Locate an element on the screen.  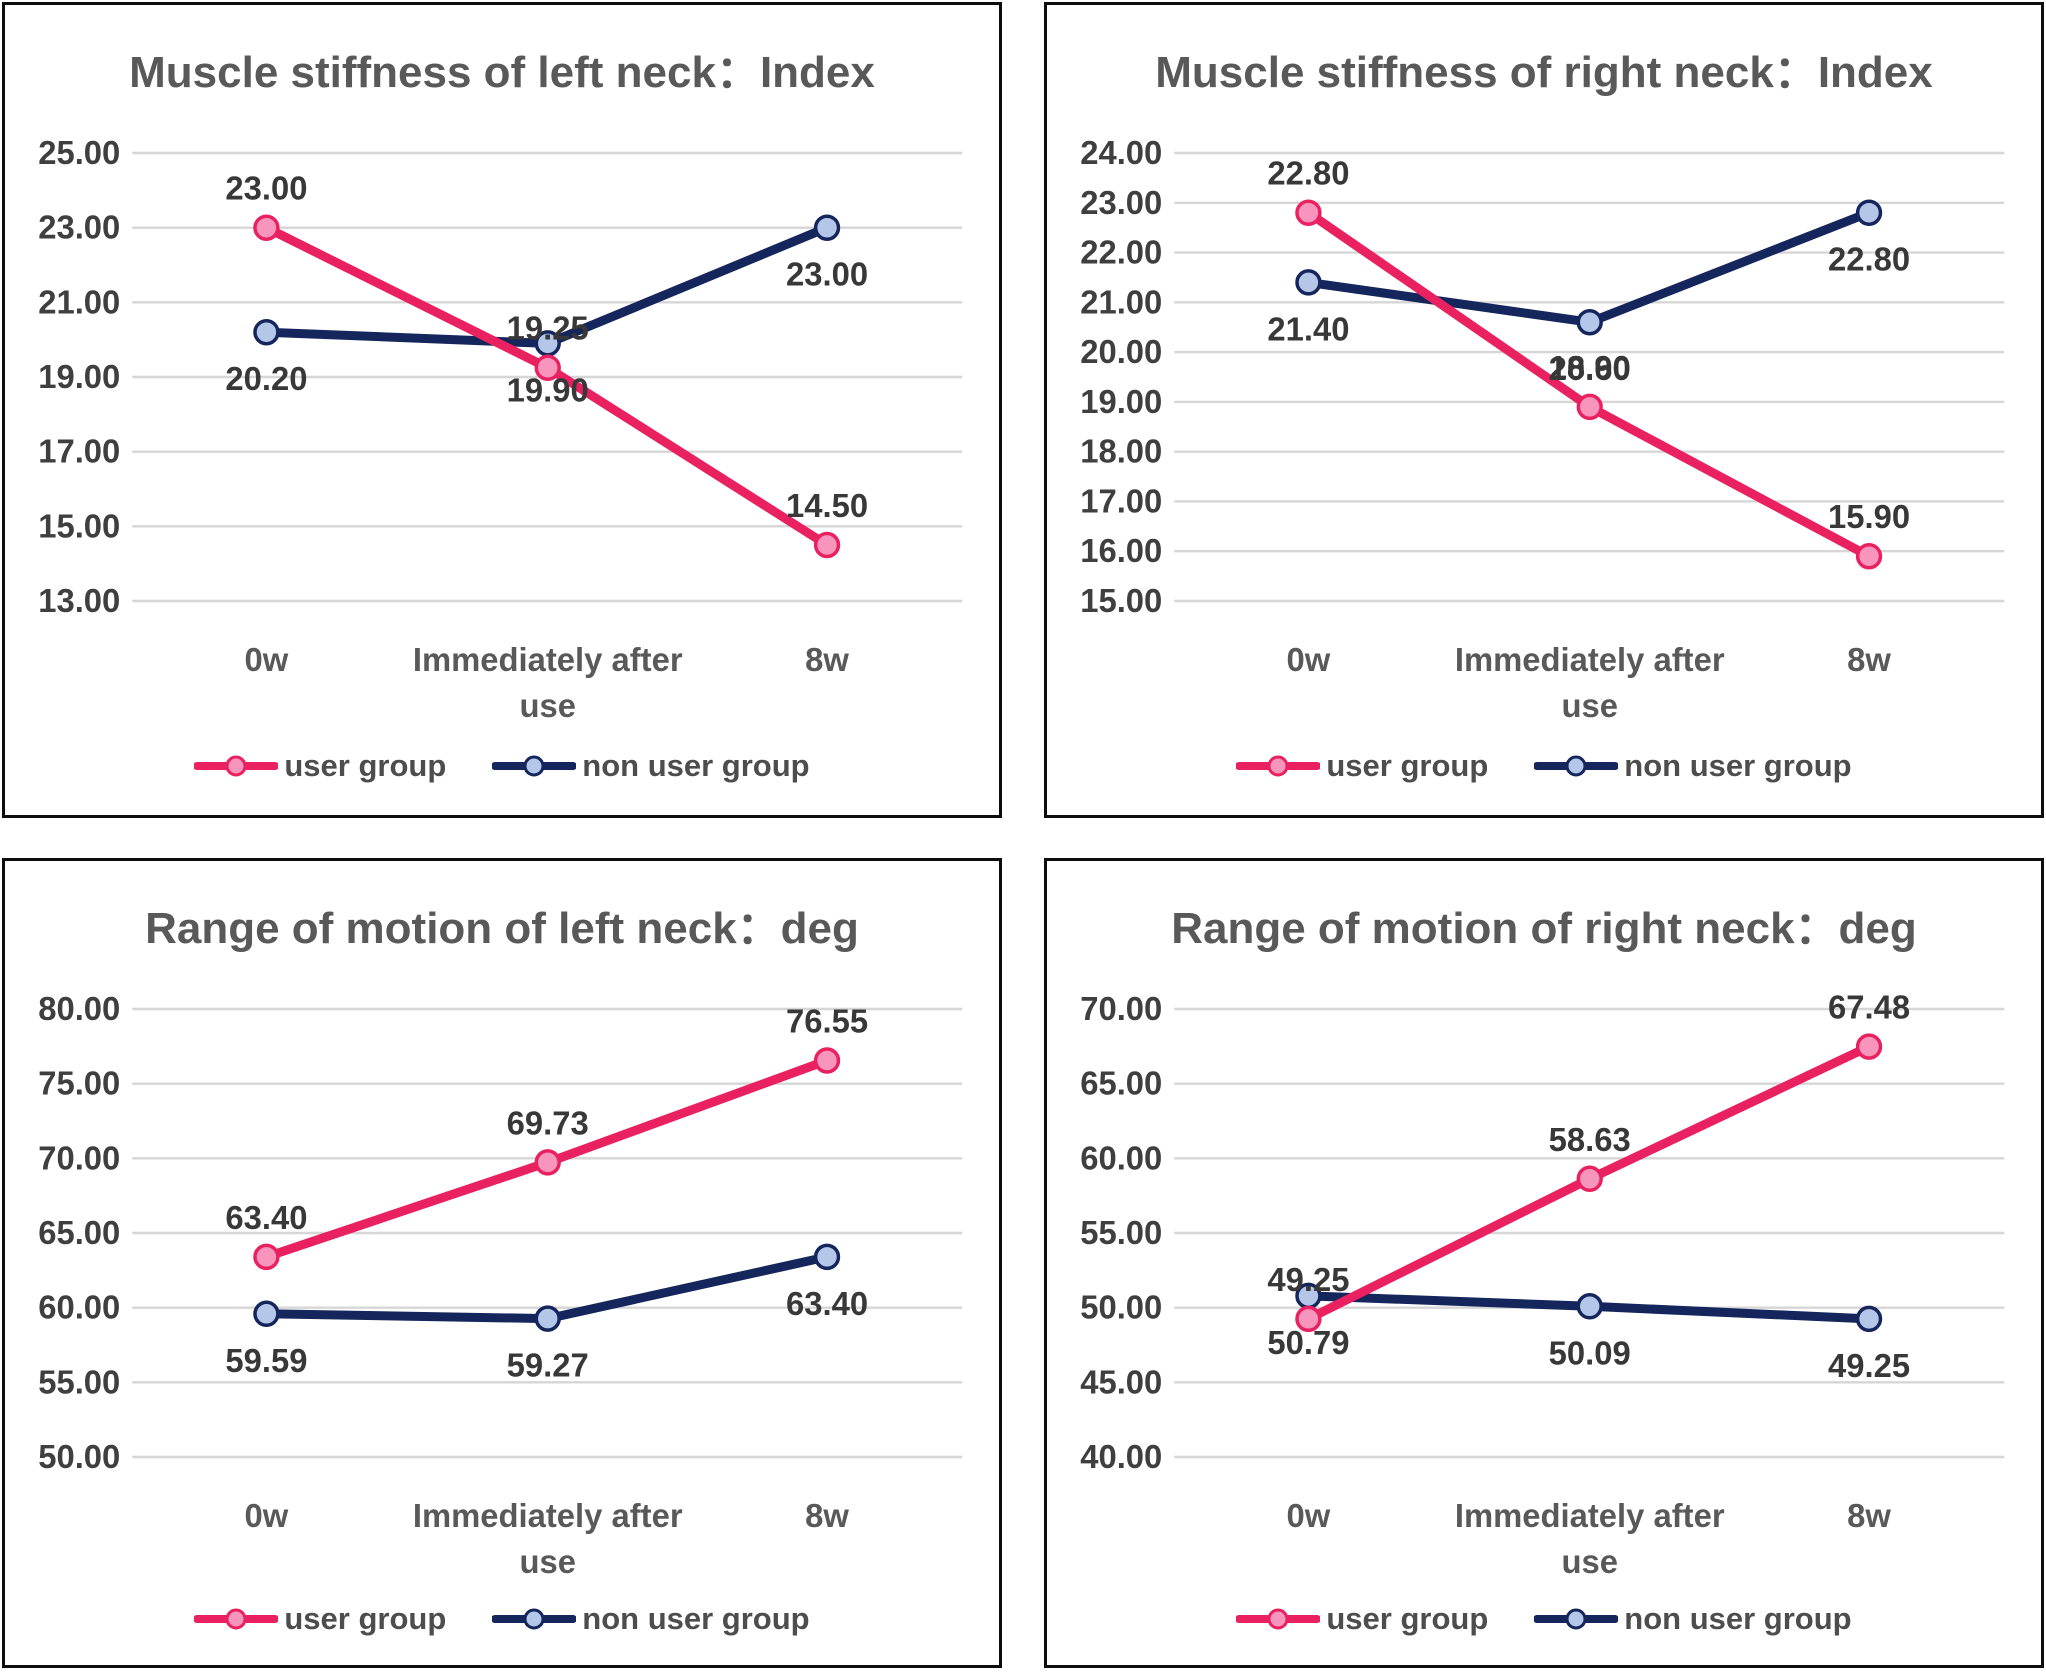
data-label: 19.90 is located at coordinates (548, 389).